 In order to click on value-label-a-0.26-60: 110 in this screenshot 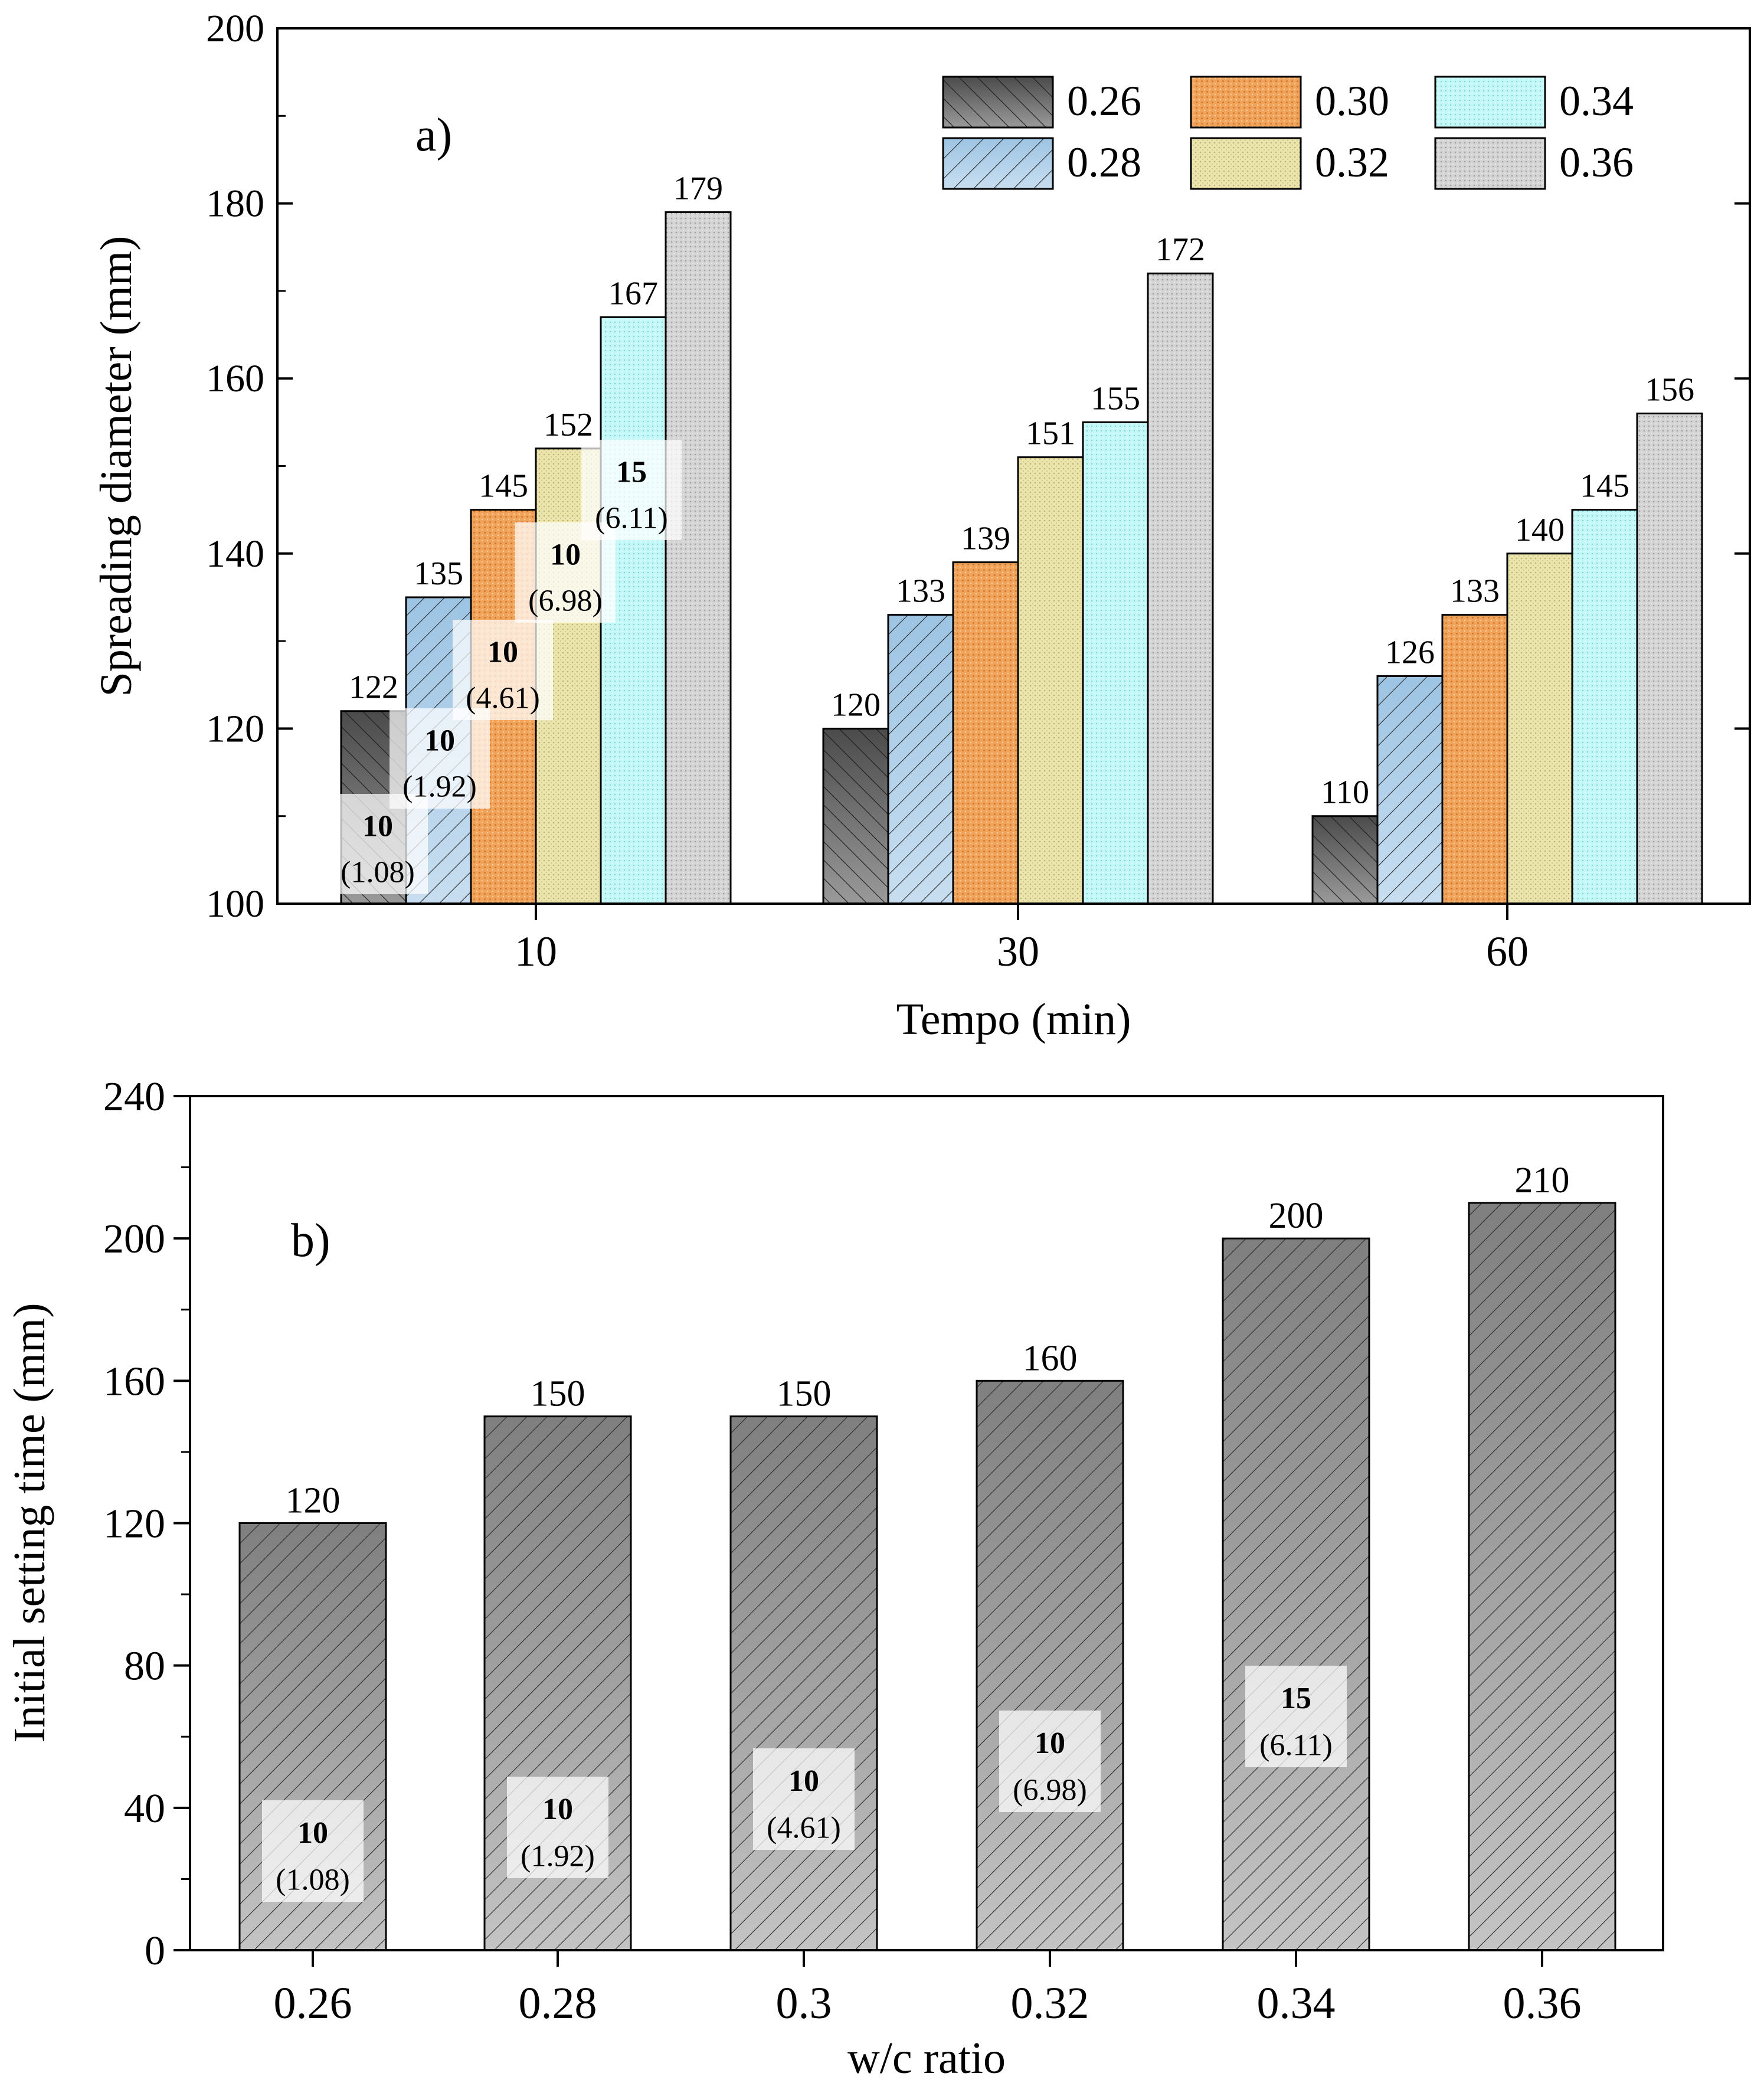, I will do `click(1345, 793)`.